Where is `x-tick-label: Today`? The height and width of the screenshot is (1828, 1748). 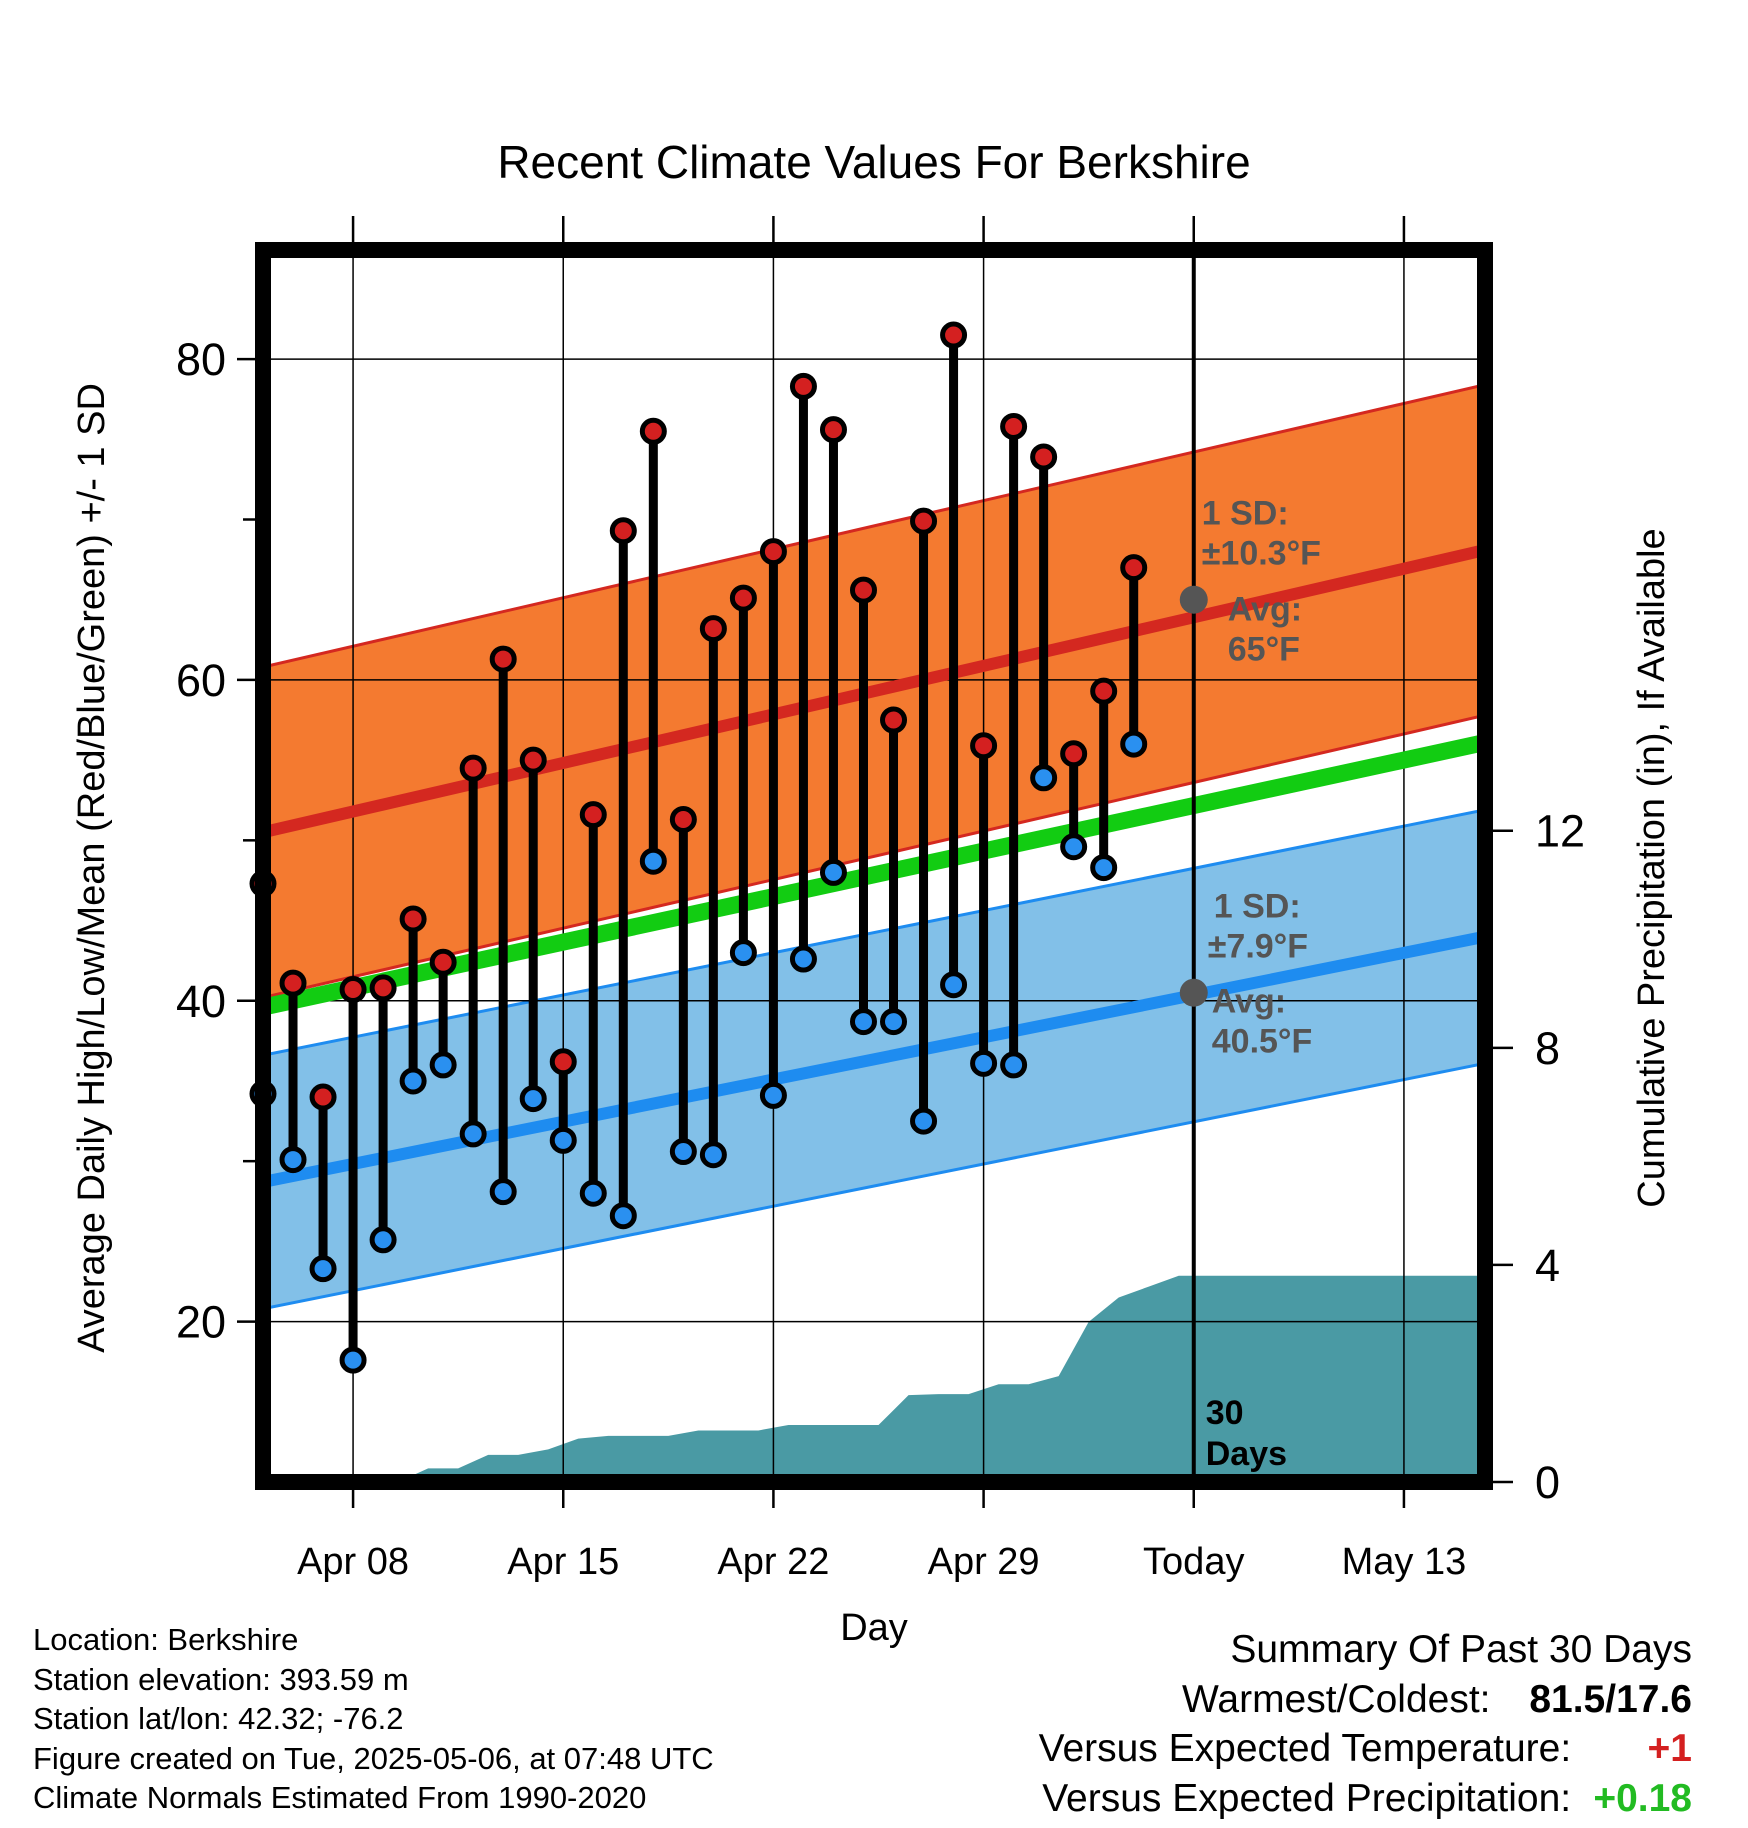
x-tick-label: Today is located at coordinates (1193, 1562).